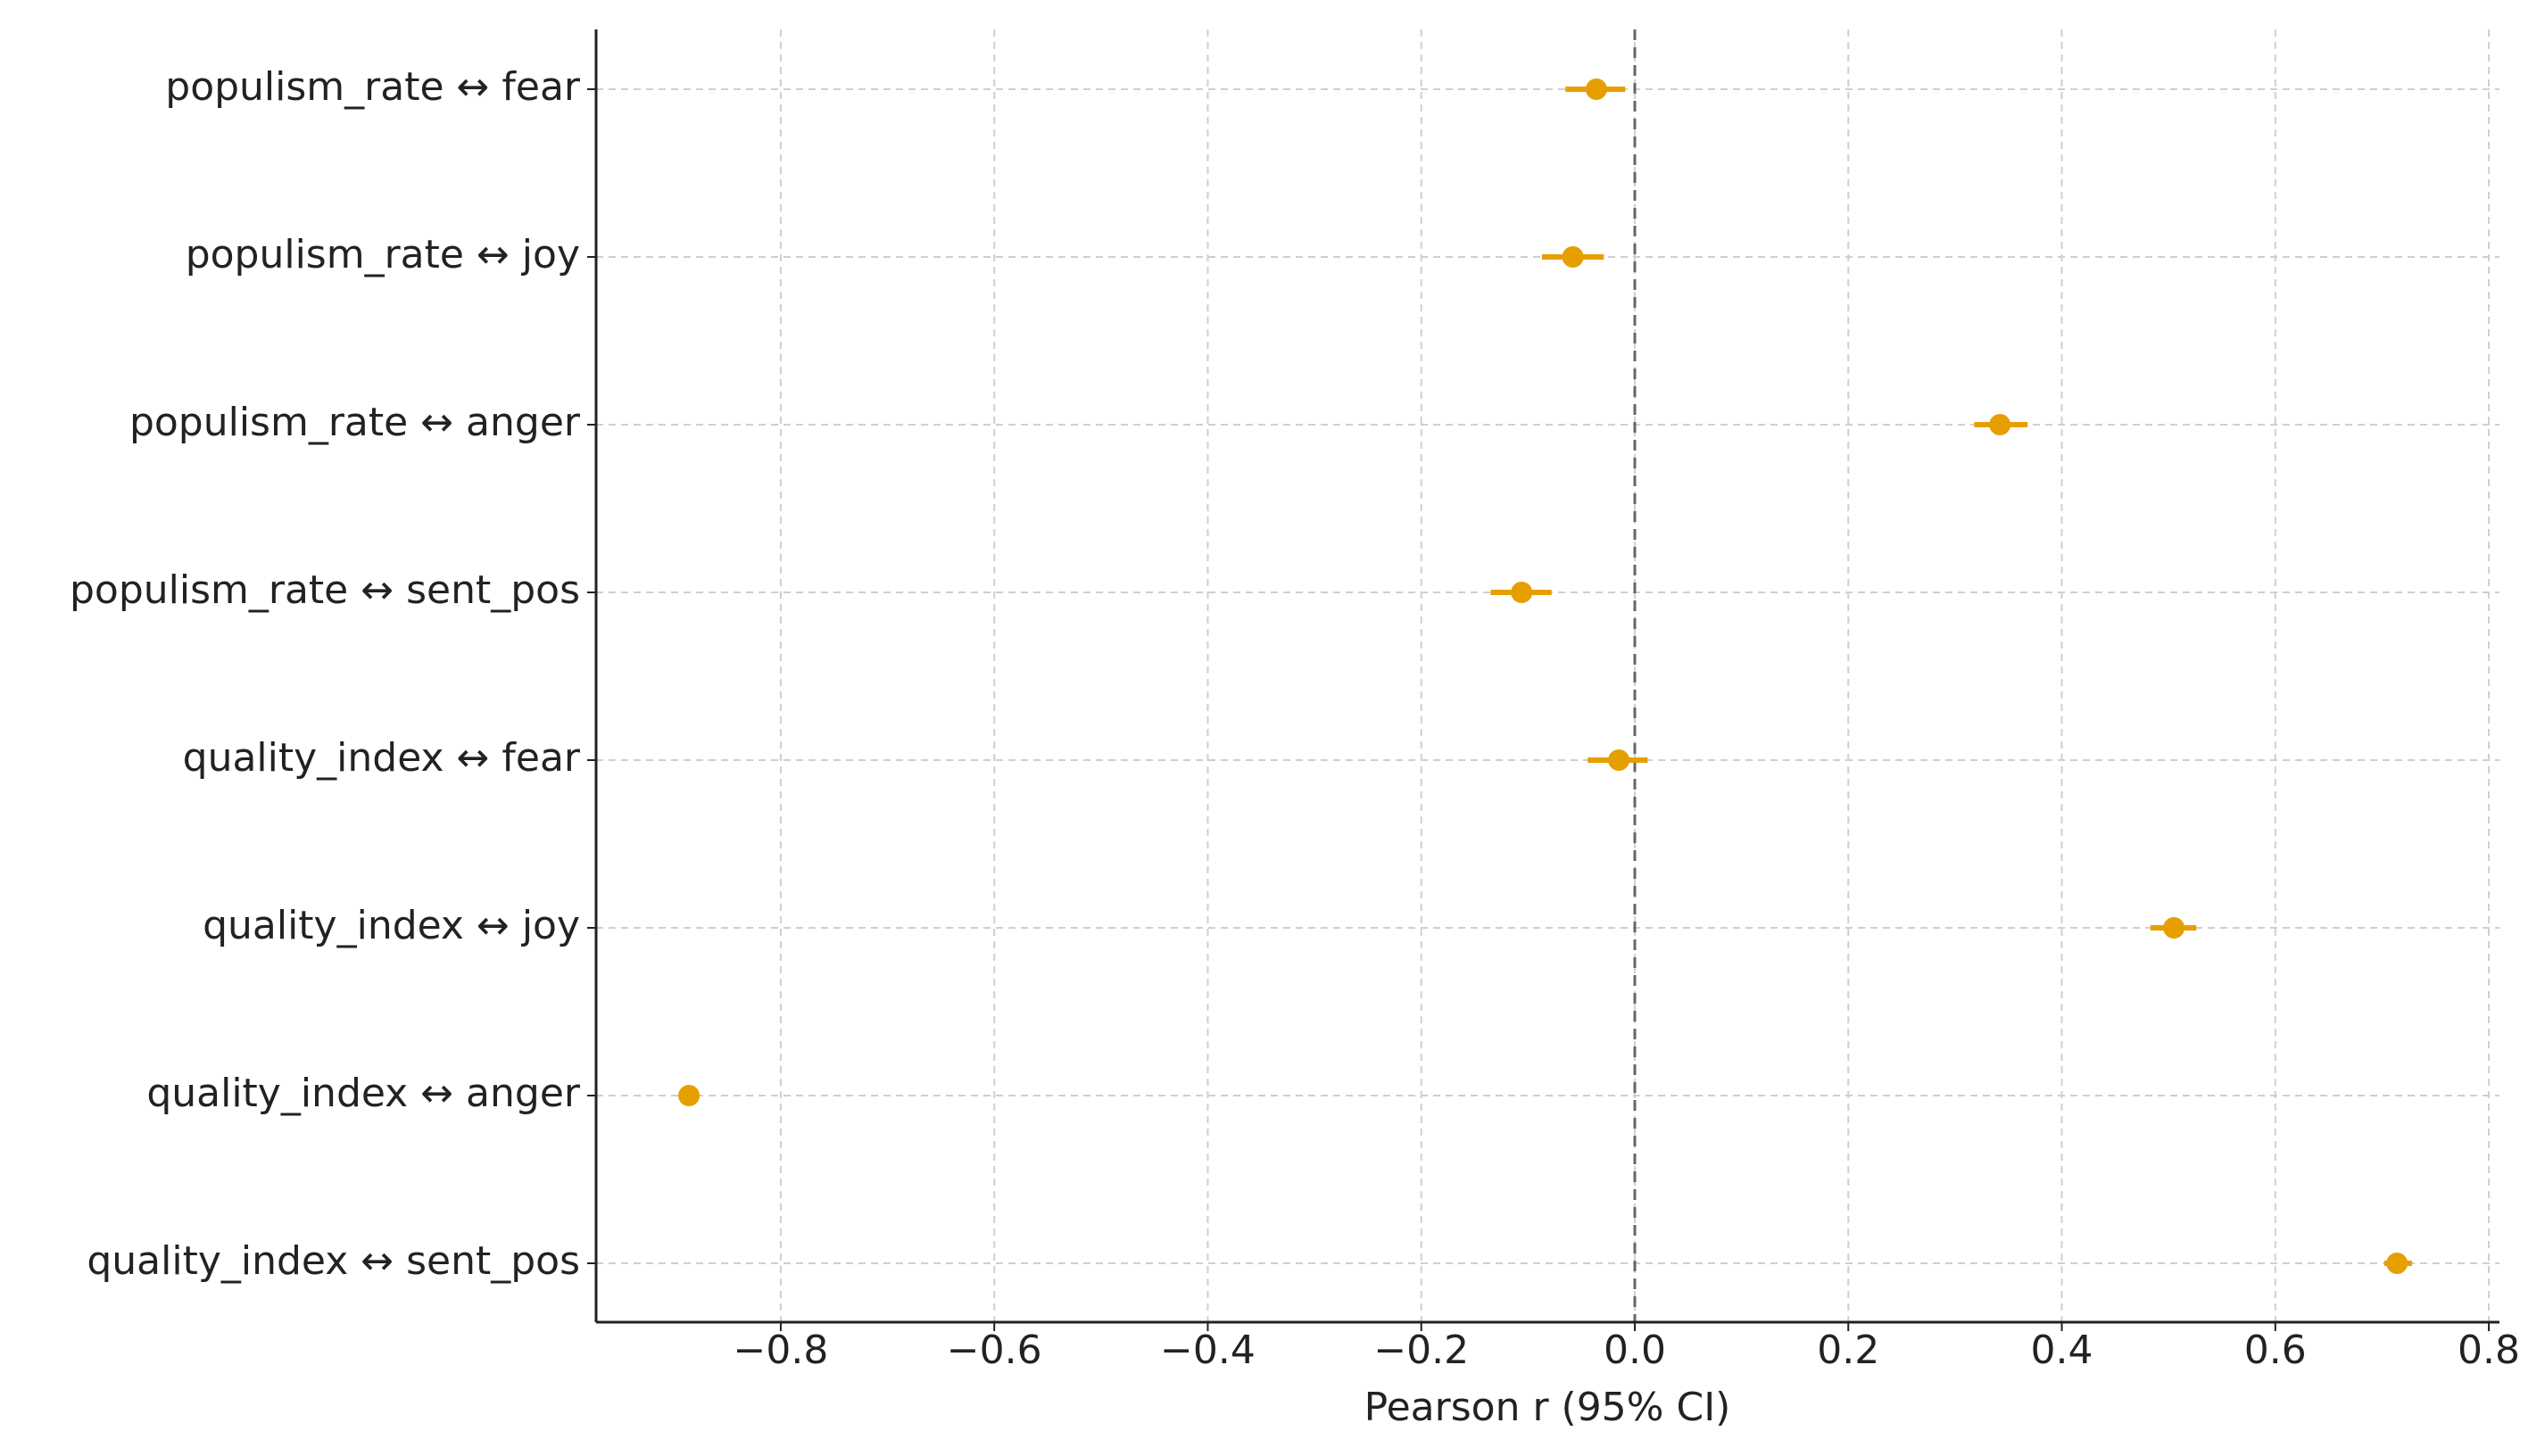 This screenshot has width=2545, height=1456. What do you see at coordinates (1421, 1350) in the screenshot?
I see `x-tick-label: −0.2` at bounding box center [1421, 1350].